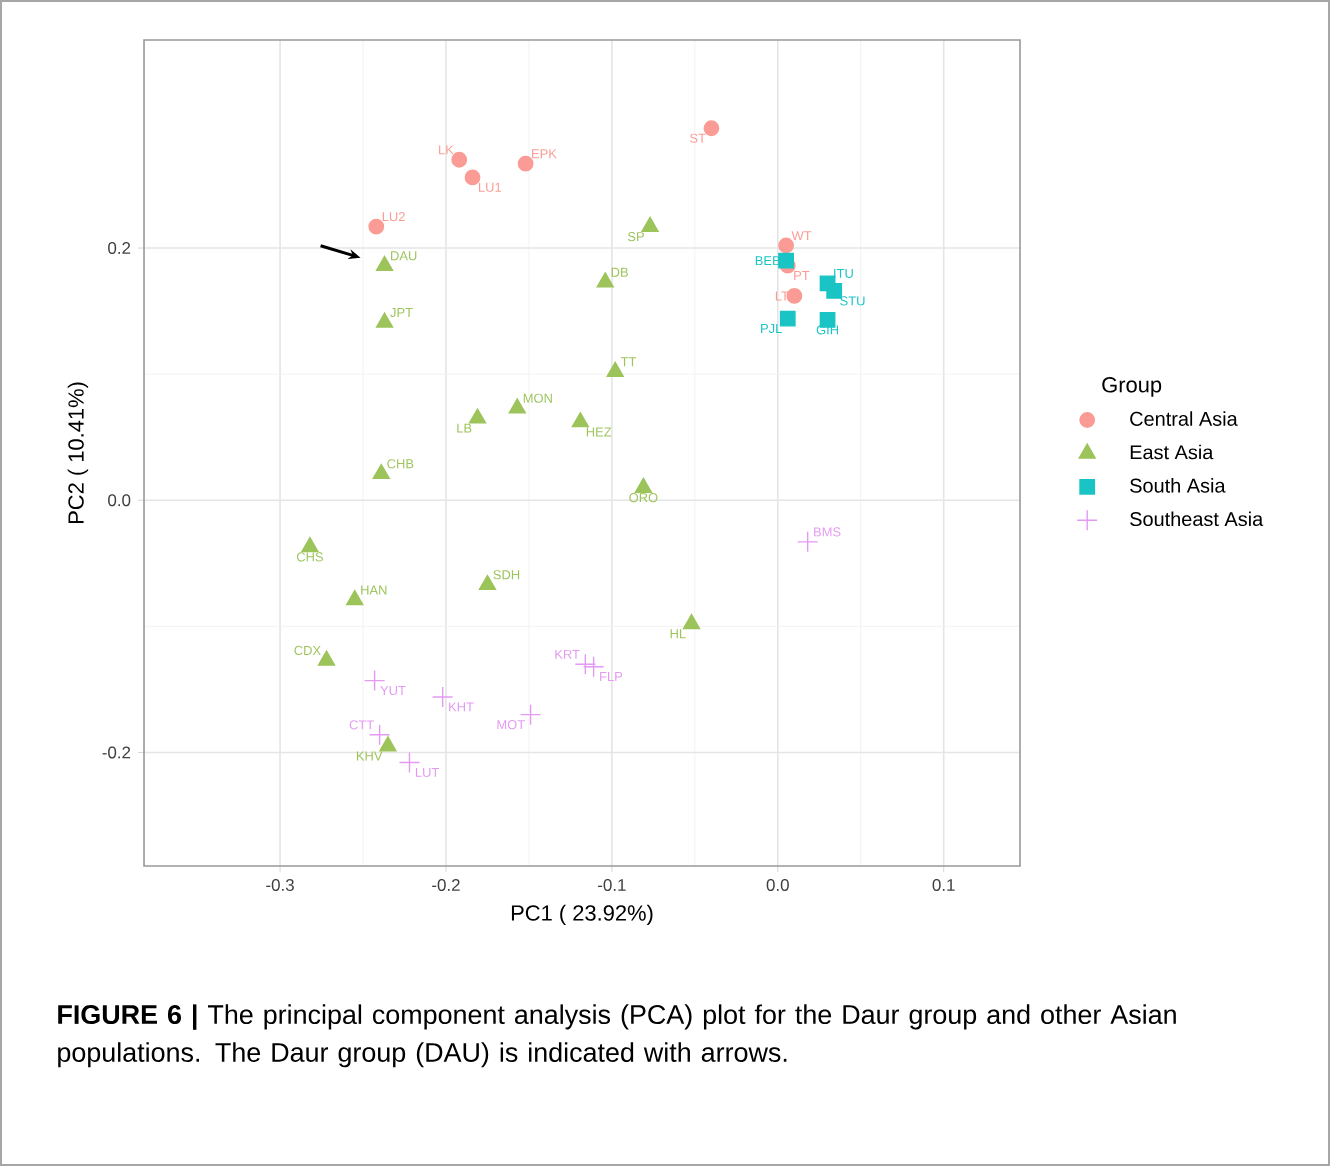 Image resolution: width=1330 pixels, height=1166 pixels. What do you see at coordinates (1184, 418) in the screenshot?
I see `legend-label: Central Asia` at bounding box center [1184, 418].